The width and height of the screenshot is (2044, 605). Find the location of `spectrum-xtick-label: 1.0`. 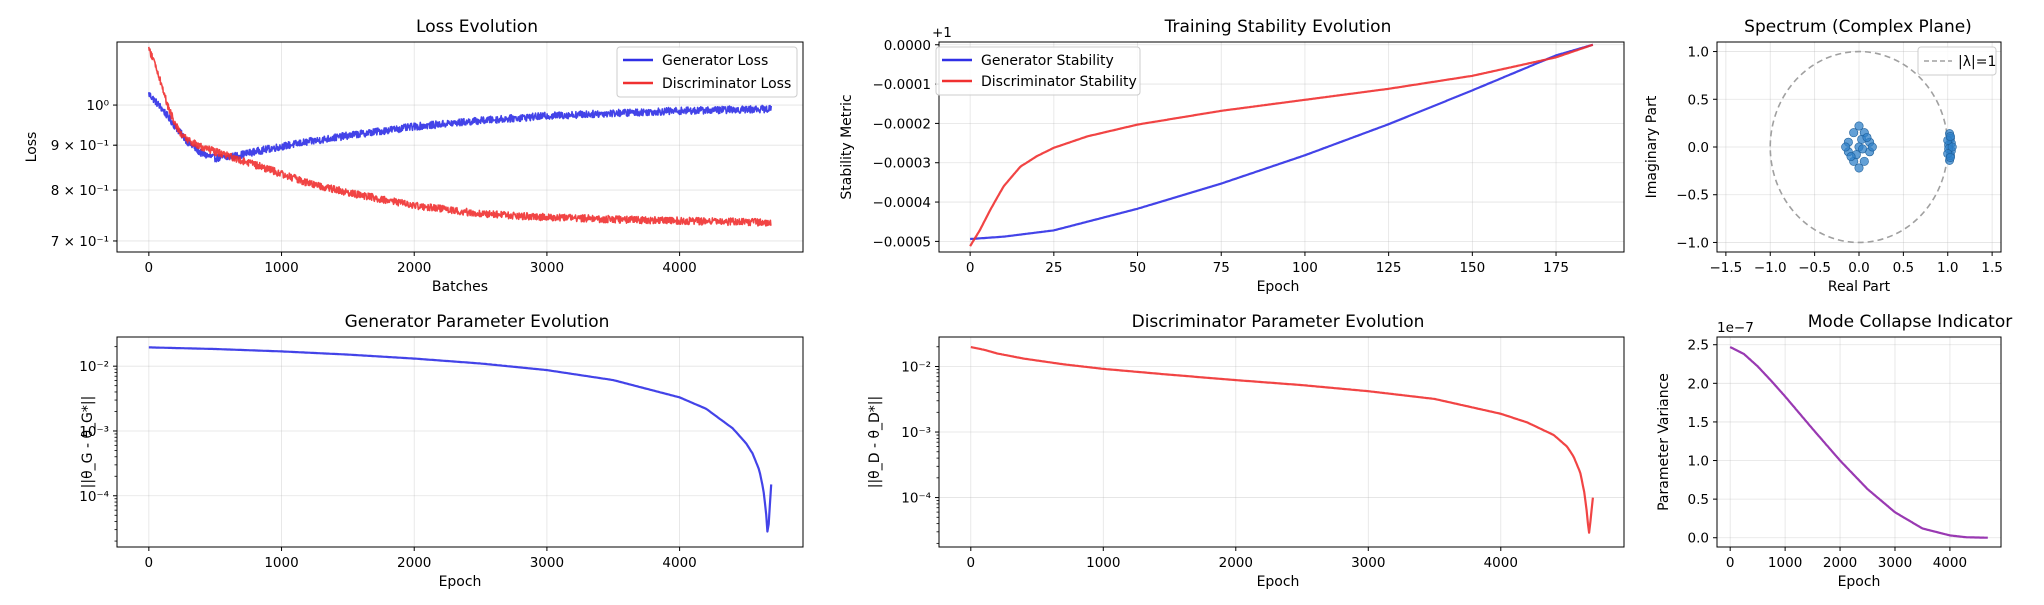

spectrum-xtick-label: 1.0 is located at coordinates (1947, 268).